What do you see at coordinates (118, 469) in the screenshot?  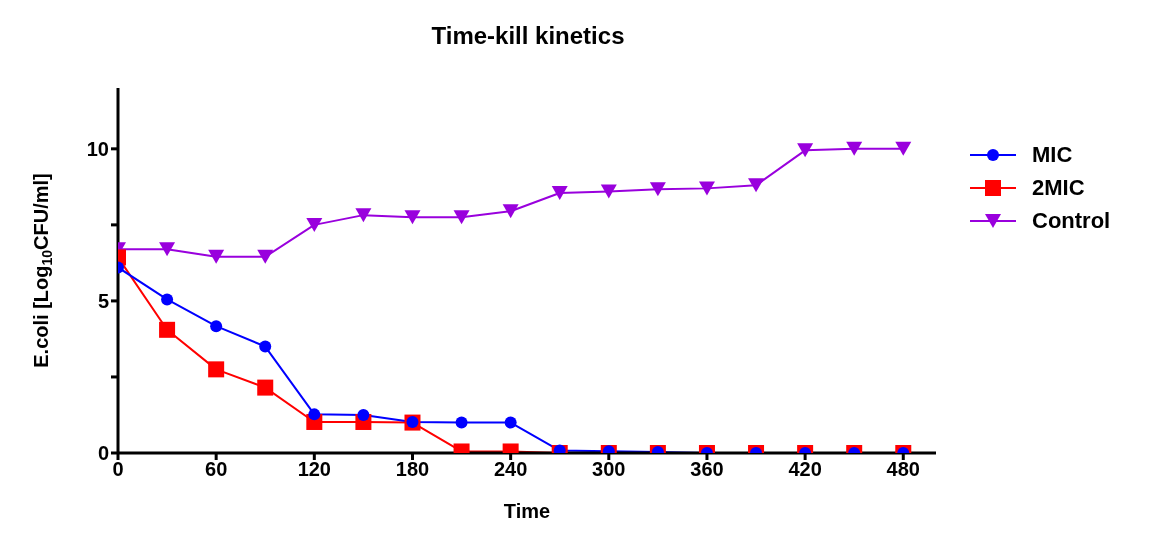 I see `x-tick-label: 0` at bounding box center [118, 469].